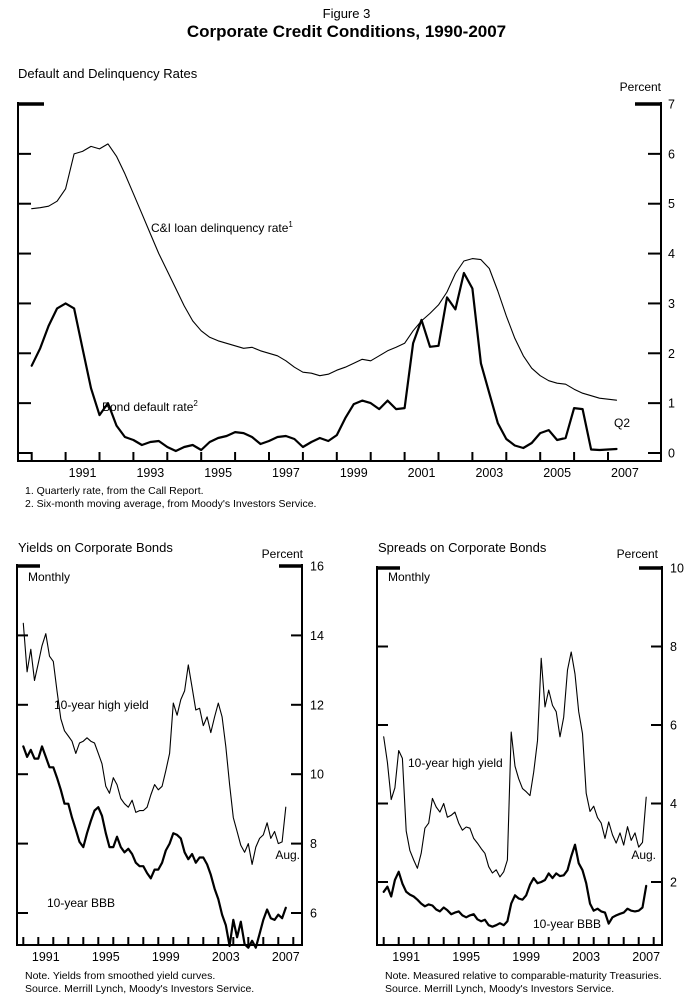 This screenshot has height=1002, width=693. Describe the element at coordinates (195, 403) in the screenshot. I see `footnote-marker-2: 2` at that location.